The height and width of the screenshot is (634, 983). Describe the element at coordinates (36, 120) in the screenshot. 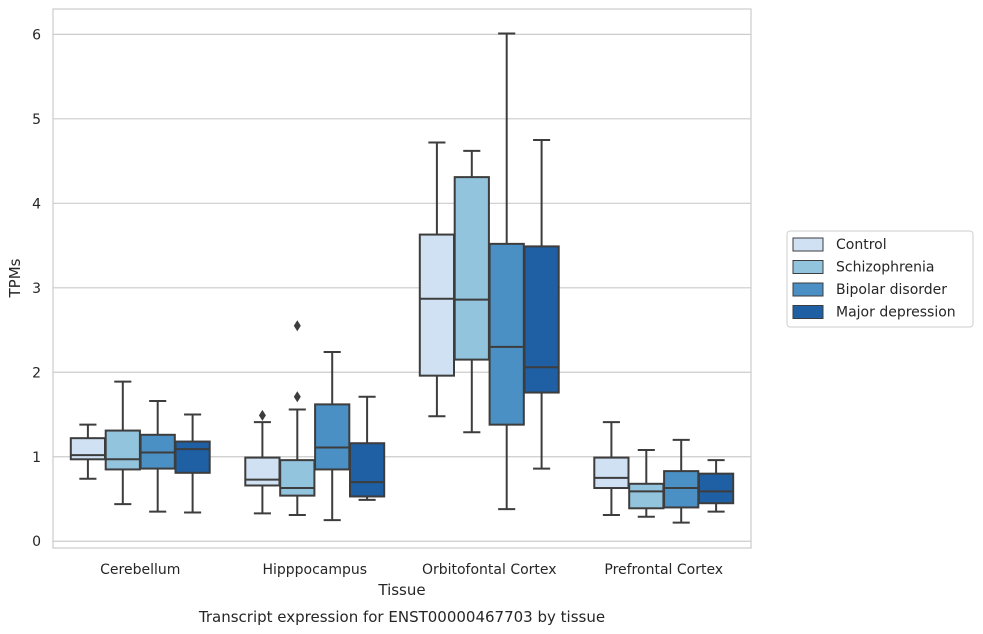

I see `y-tick-label: 5` at that location.